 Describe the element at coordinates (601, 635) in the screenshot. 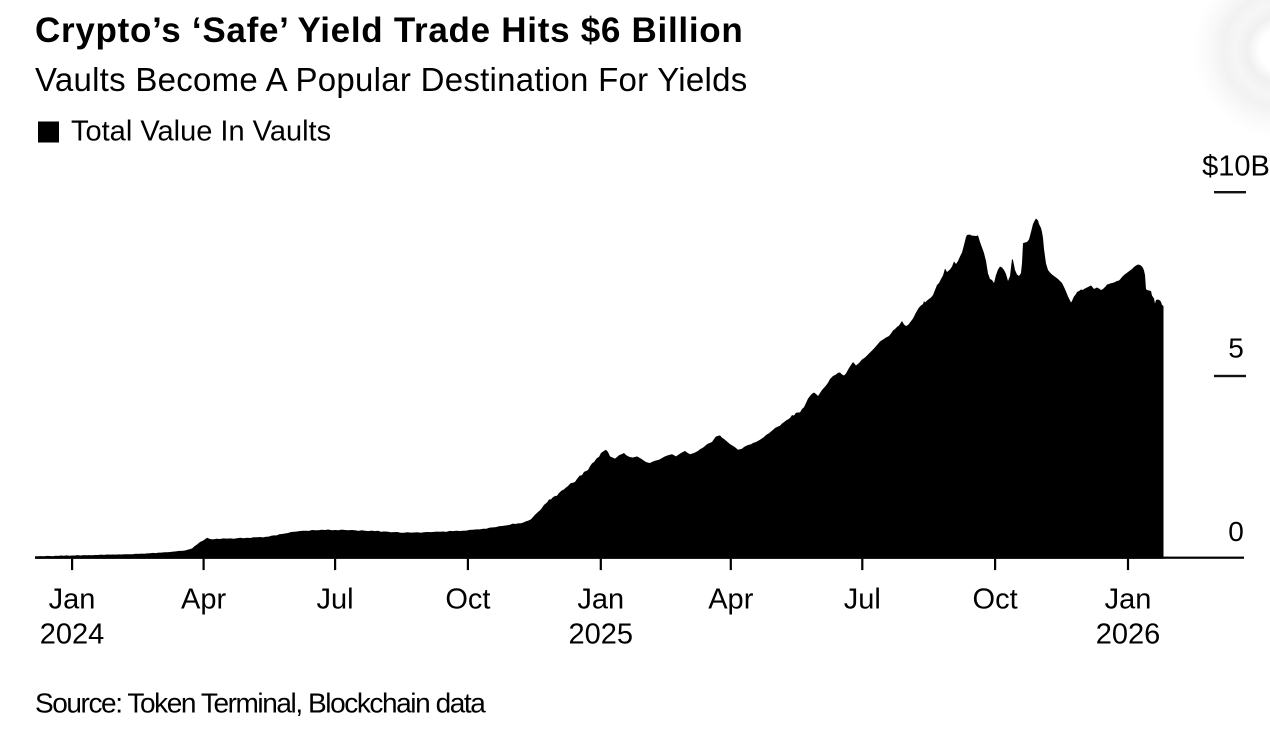

I see `svg-text: 2025` at that location.